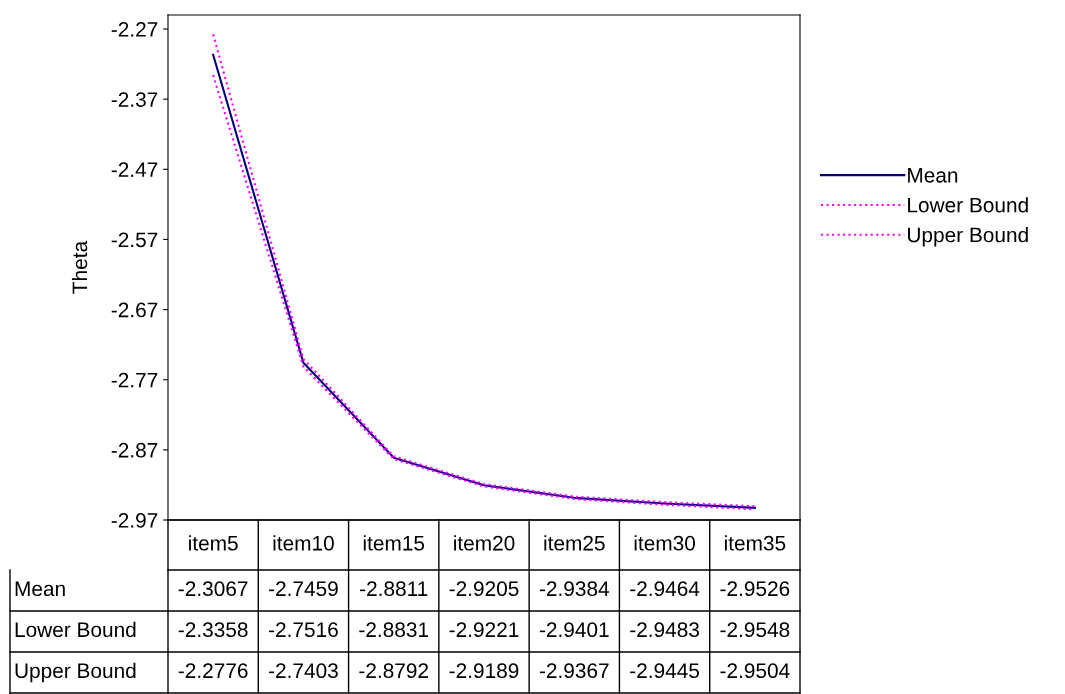 Image resolution: width=1065 pixels, height=694 pixels. Describe the element at coordinates (303, 671) in the screenshot. I see `data-label: -2.7403` at that location.